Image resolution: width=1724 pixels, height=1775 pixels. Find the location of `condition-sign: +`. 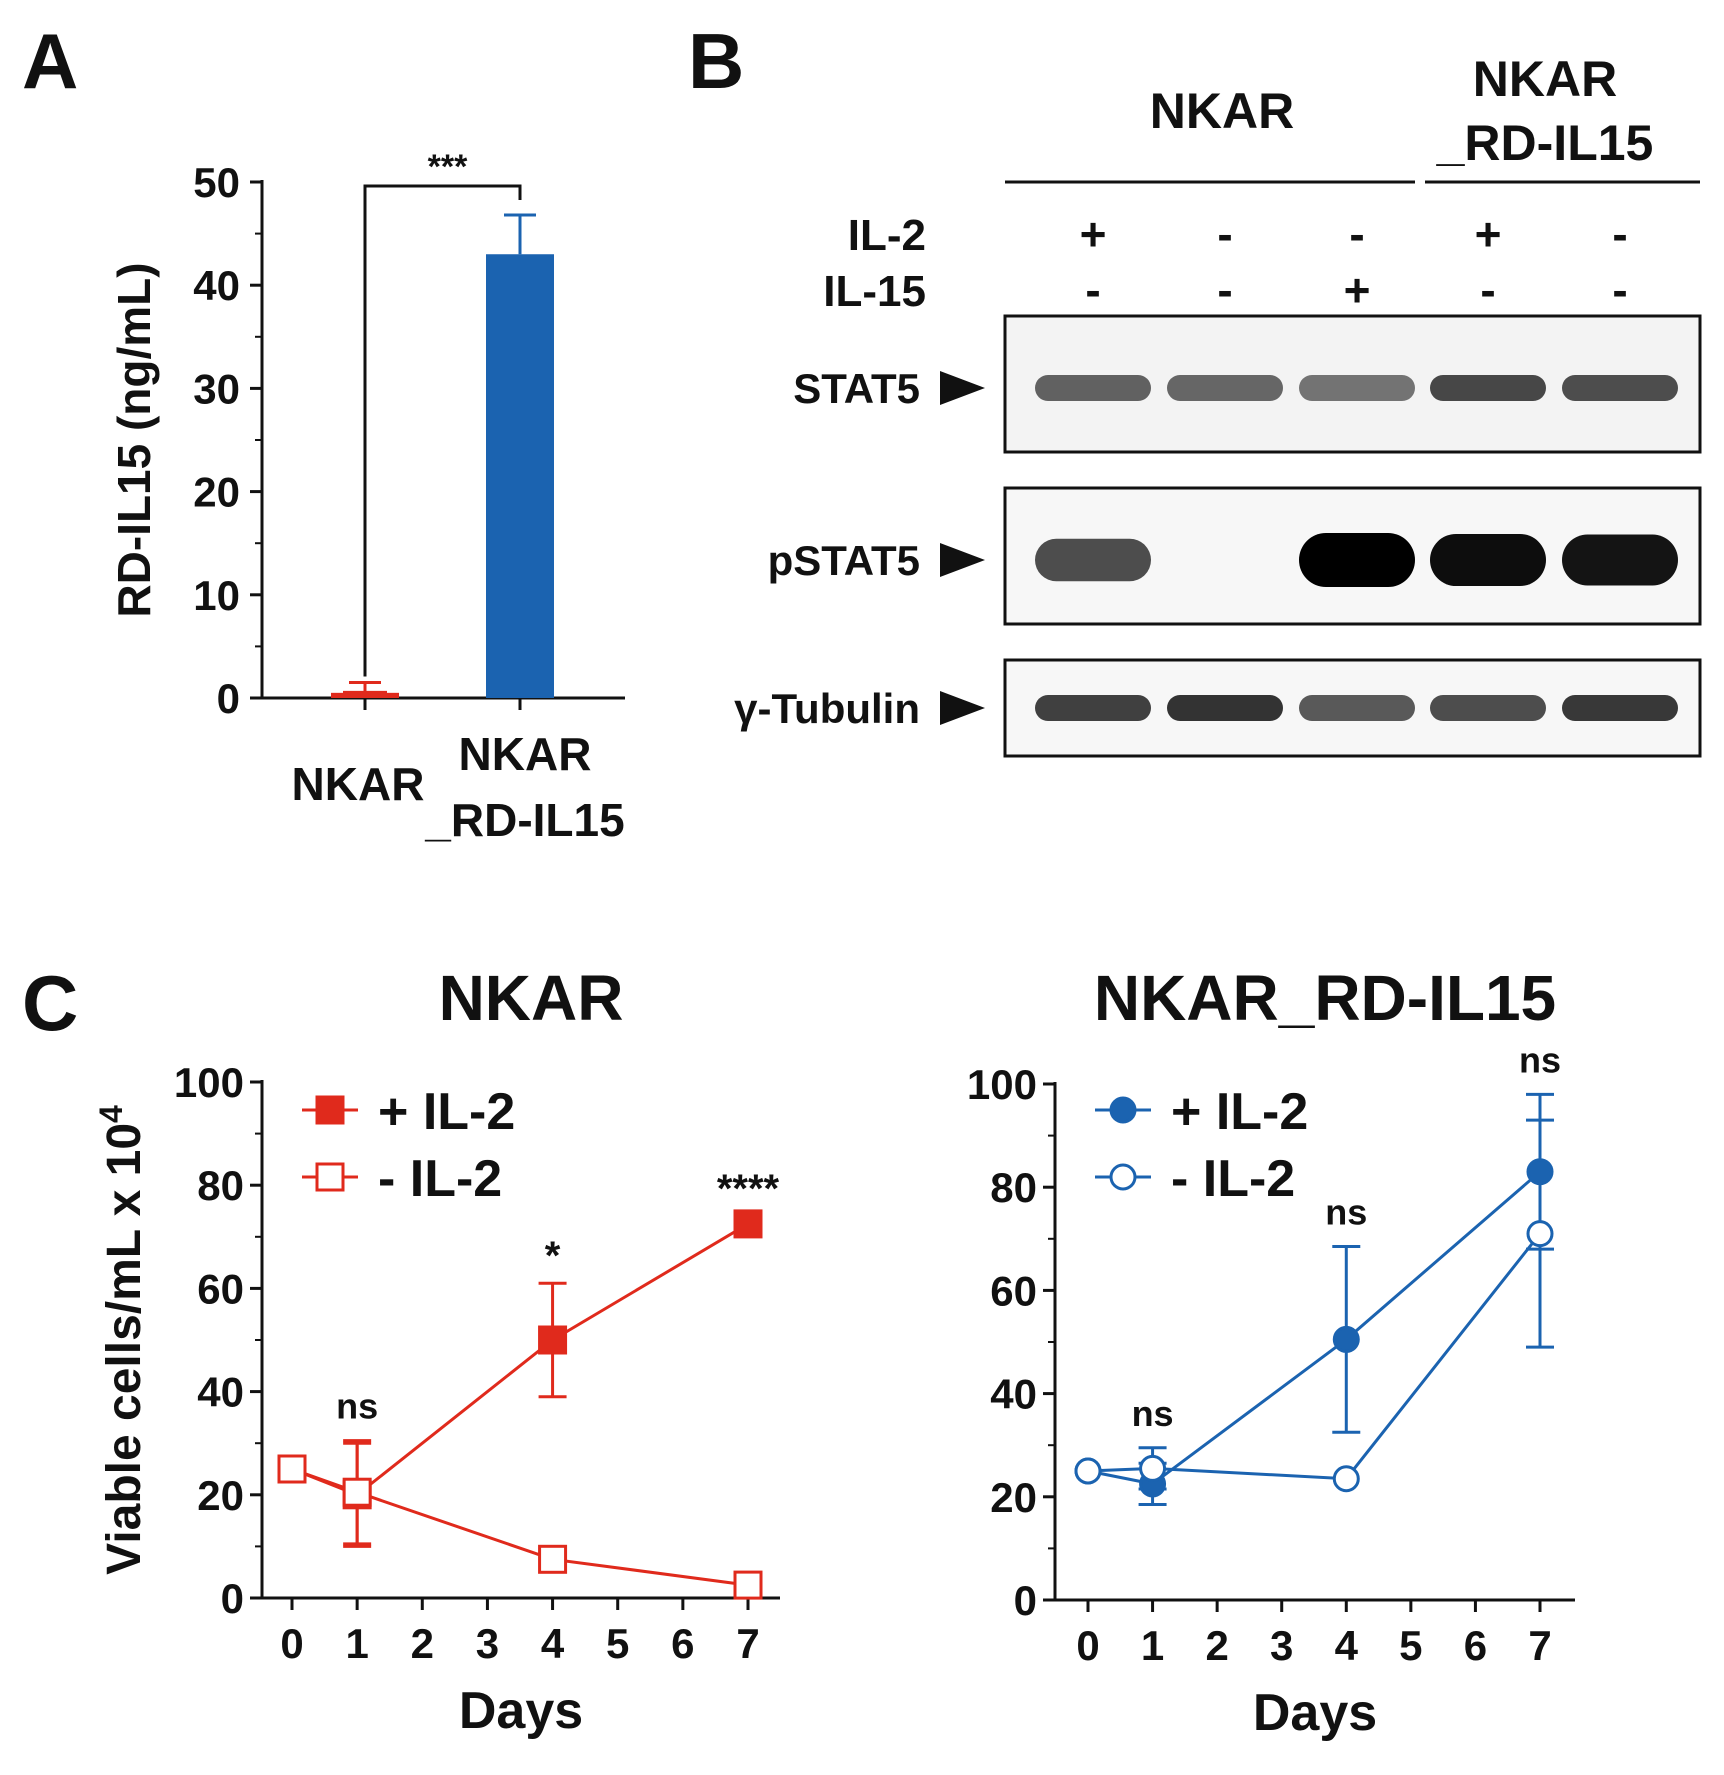

condition-sign: + is located at coordinates (1357, 290).